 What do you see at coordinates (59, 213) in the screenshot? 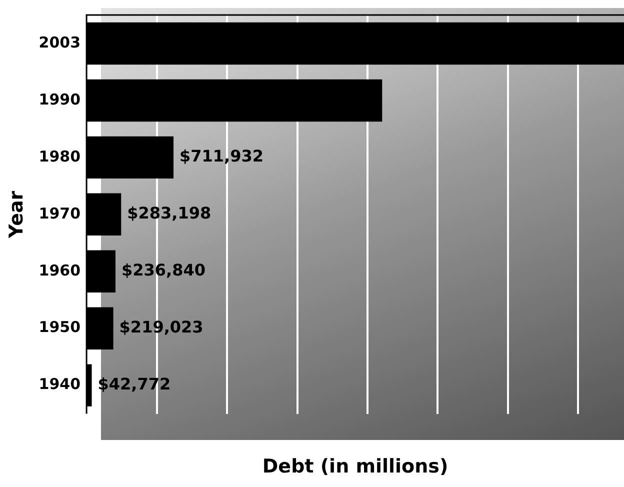
I see `y-tick-label: 1970` at bounding box center [59, 213].